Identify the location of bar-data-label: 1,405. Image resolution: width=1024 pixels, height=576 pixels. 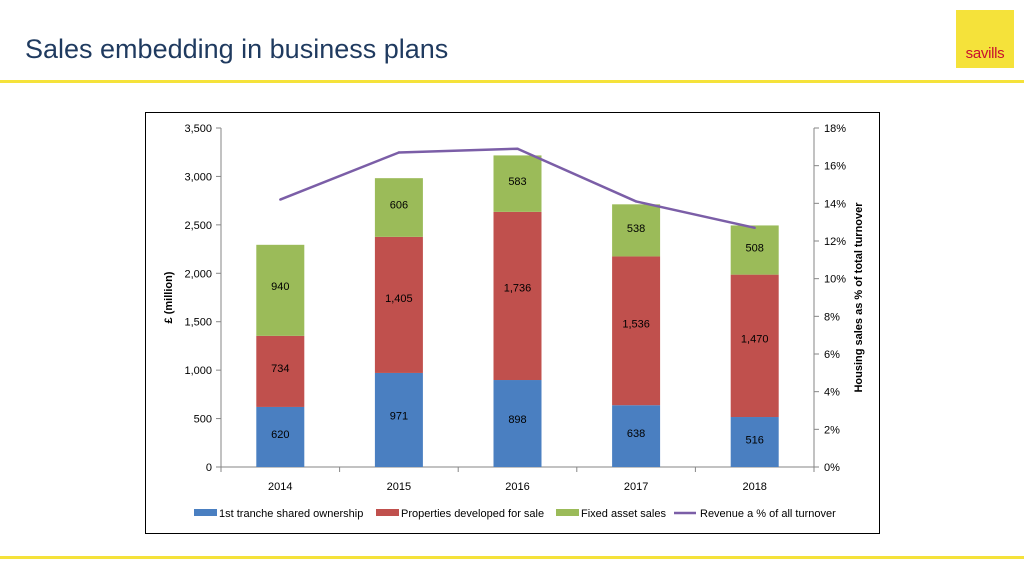
(399, 299).